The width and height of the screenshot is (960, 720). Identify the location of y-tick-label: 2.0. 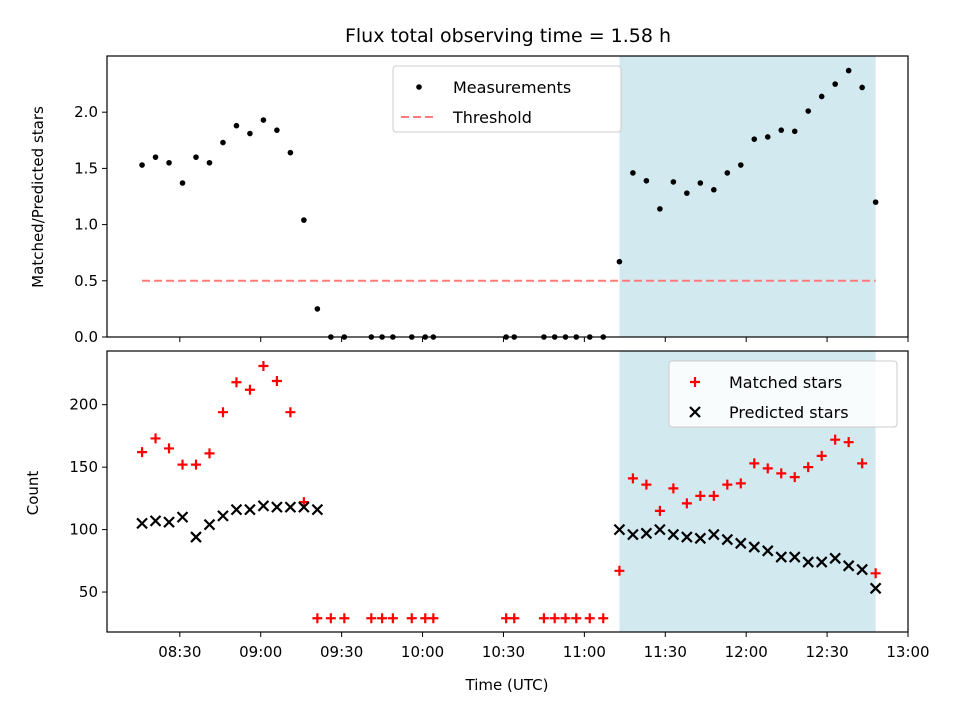
(86, 112).